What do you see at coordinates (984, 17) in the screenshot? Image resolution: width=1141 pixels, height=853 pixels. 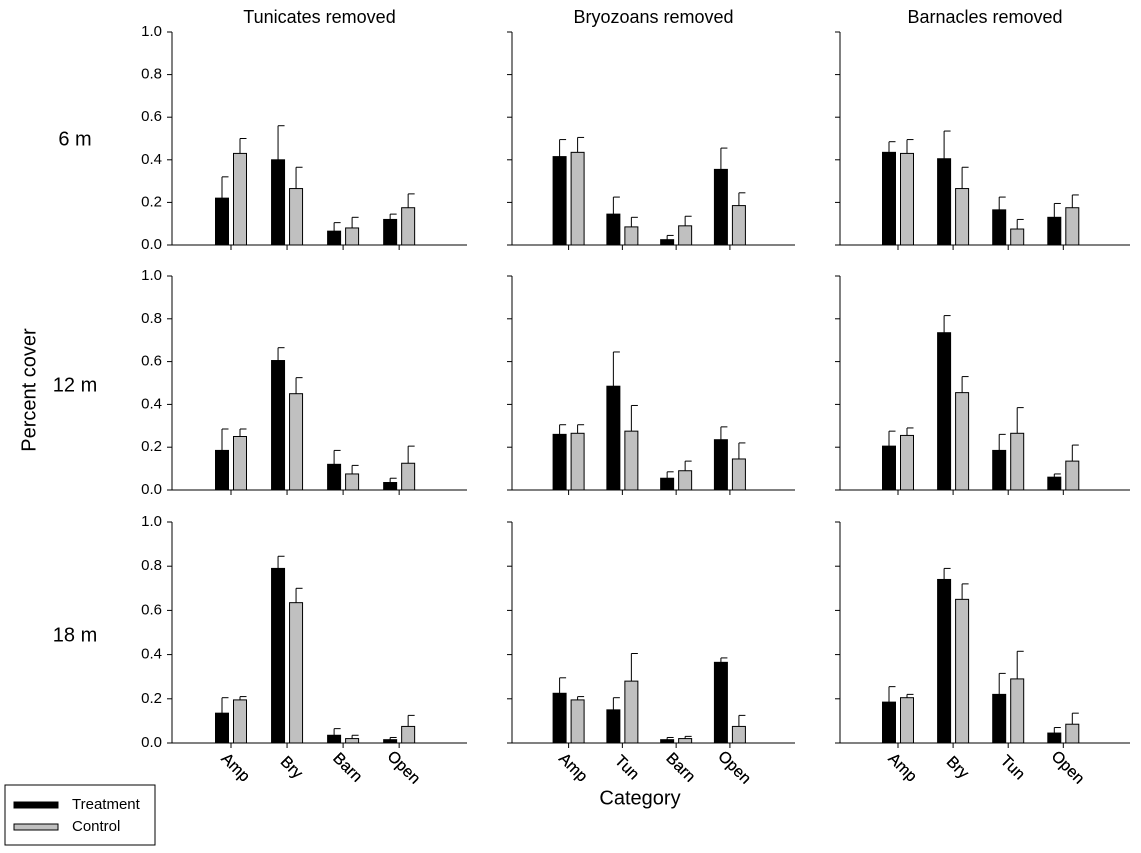 I see `chart-title: Barnacles removed` at bounding box center [984, 17].